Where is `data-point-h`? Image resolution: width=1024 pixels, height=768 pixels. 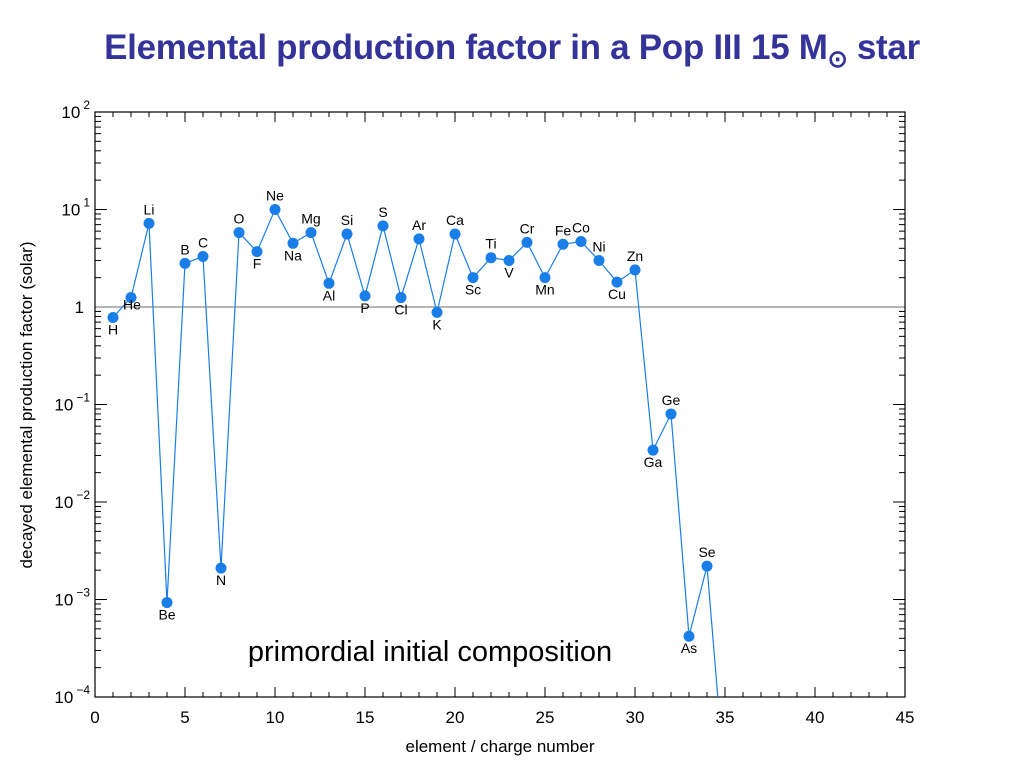 data-point-h is located at coordinates (113, 318).